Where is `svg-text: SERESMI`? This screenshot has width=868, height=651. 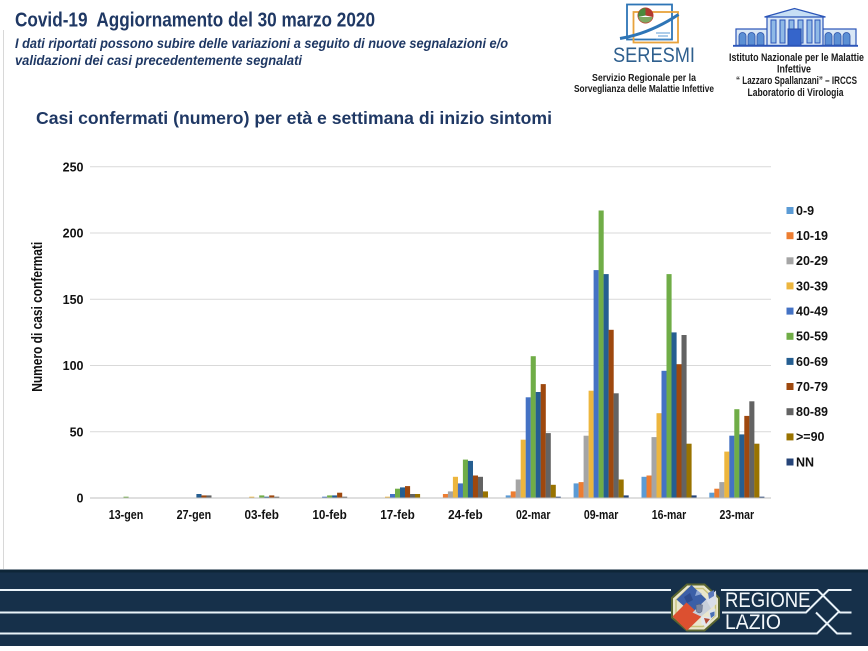
svg-text: SERESMI is located at coordinates (654, 55).